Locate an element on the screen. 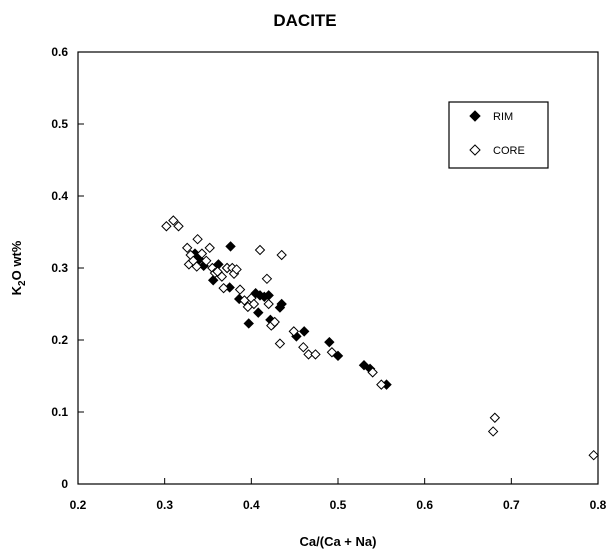 The height and width of the screenshot is (549, 610). y-tick-label: 0.3 is located at coordinates (59, 268).